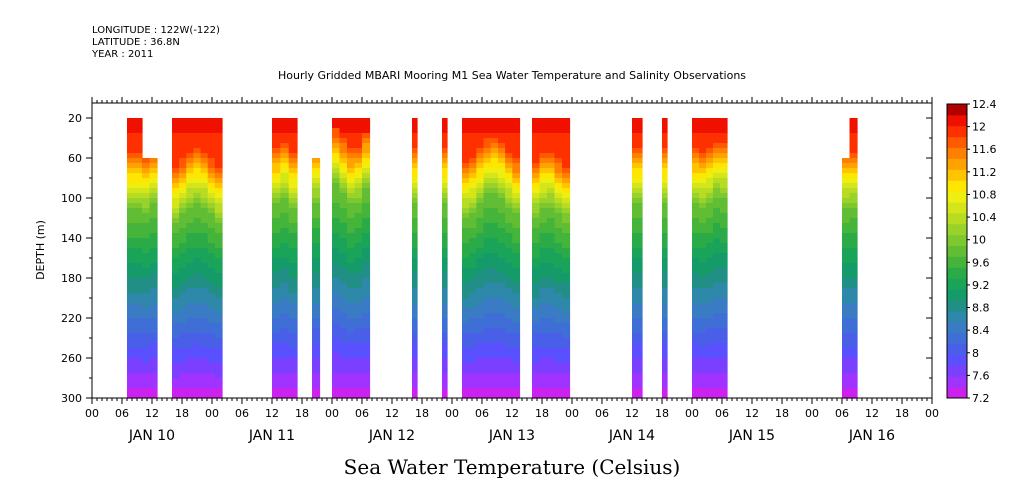 This screenshot has height=504, width=1009. What do you see at coordinates (871, 436) in the screenshot?
I see `x-day-label: JAN 16` at bounding box center [871, 436].